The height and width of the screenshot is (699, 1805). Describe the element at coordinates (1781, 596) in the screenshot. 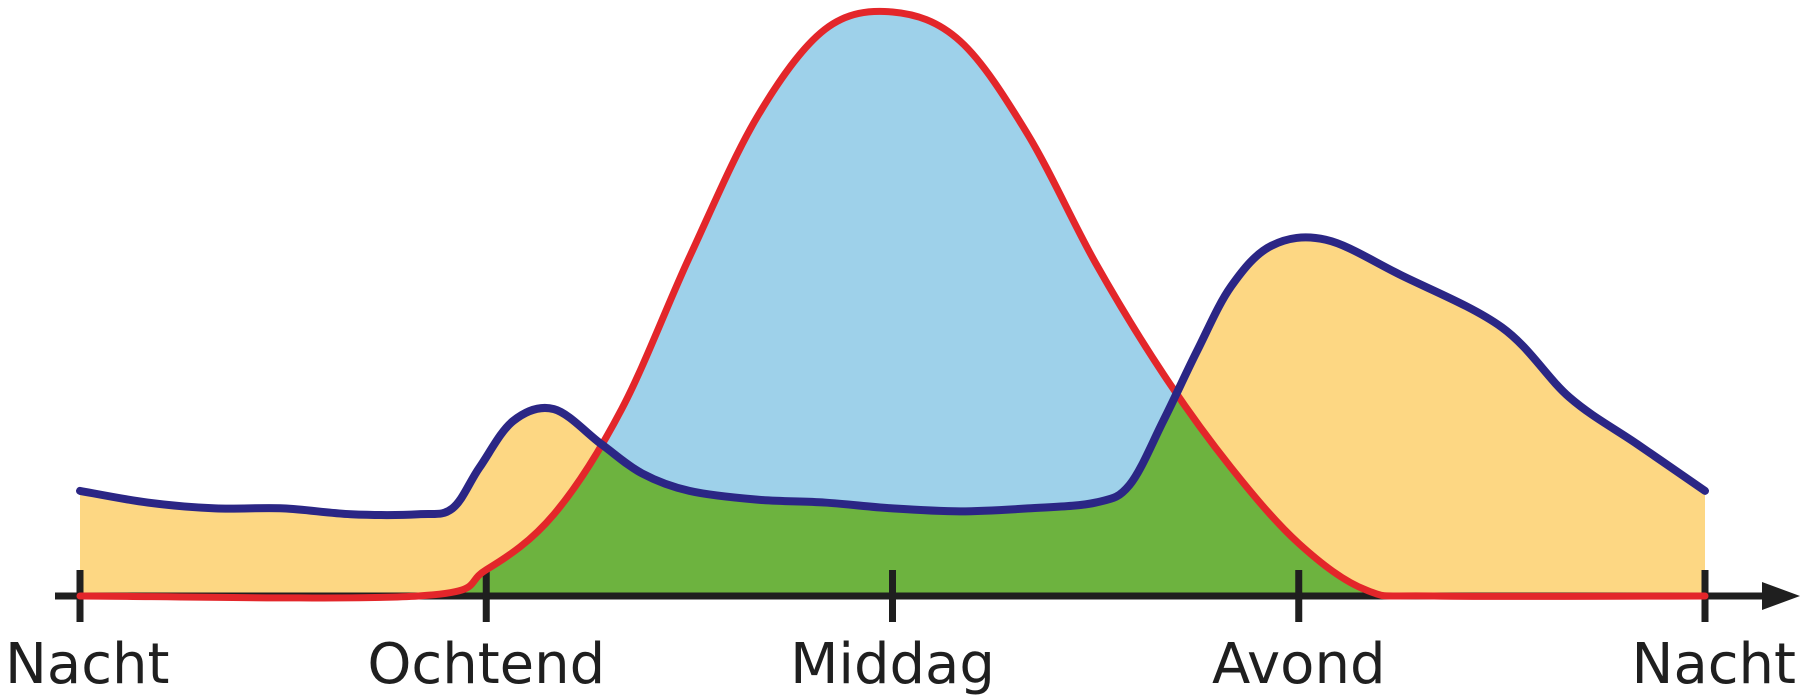

I see `x-axis-arrow` at that location.